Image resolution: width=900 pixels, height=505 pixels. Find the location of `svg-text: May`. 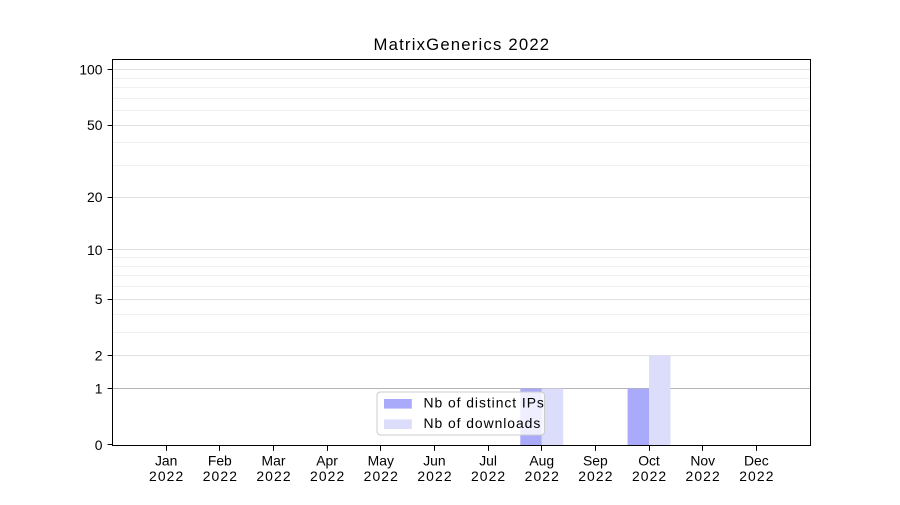

svg-text: May is located at coordinates (381, 461).